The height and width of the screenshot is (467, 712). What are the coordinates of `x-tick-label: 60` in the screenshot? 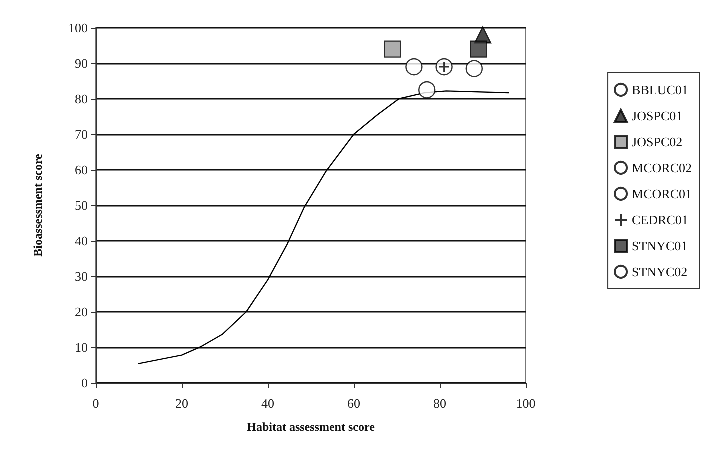 It's located at (354, 403).